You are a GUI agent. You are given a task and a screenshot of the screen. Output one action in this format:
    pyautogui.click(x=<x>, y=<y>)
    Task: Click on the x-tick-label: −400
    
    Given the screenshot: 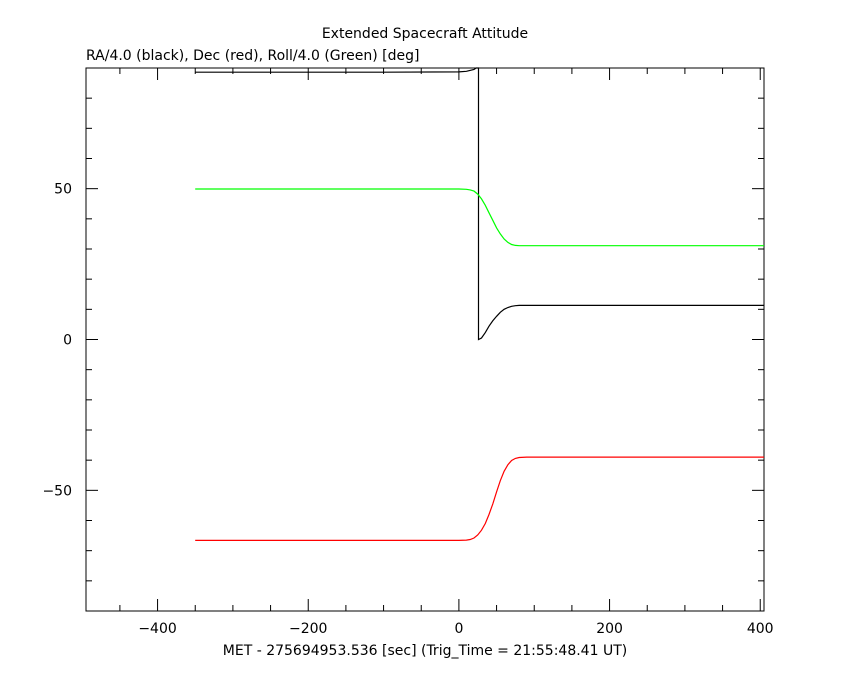 What is the action you would take?
    pyautogui.click(x=157, y=629)
    